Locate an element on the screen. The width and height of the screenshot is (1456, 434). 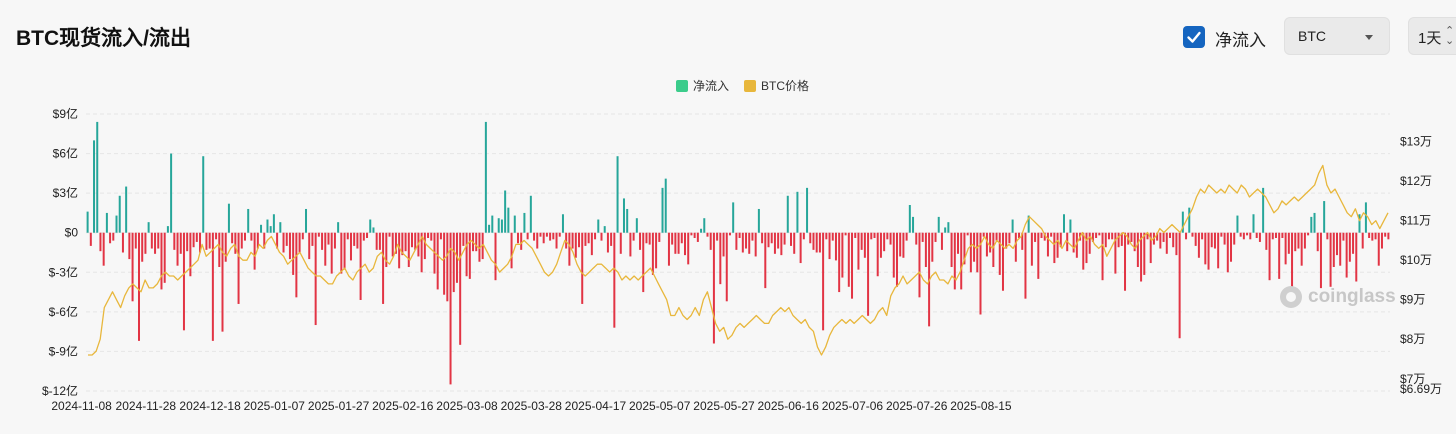
x-axis-tick-label: 2024-12-18 is located at coordinates (210, 406).